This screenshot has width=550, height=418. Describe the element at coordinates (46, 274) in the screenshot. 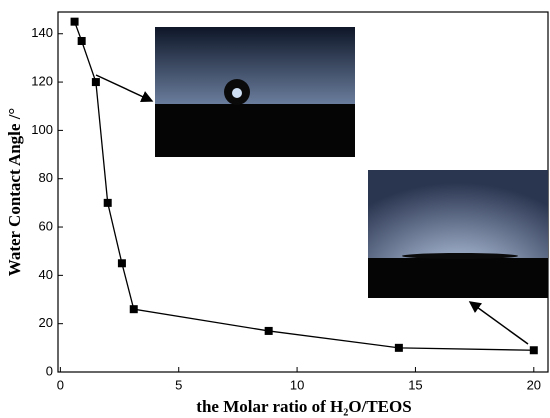

I see `y-tick-label: 40` at that location.